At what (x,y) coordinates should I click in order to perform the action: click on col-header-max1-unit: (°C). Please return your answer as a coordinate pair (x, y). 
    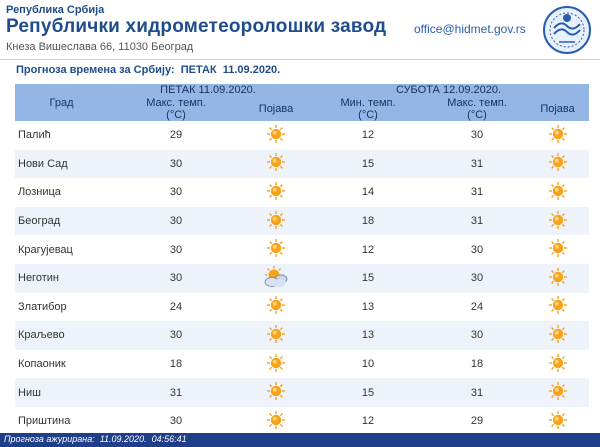
    Looking at the image, I should click on (176, 114).